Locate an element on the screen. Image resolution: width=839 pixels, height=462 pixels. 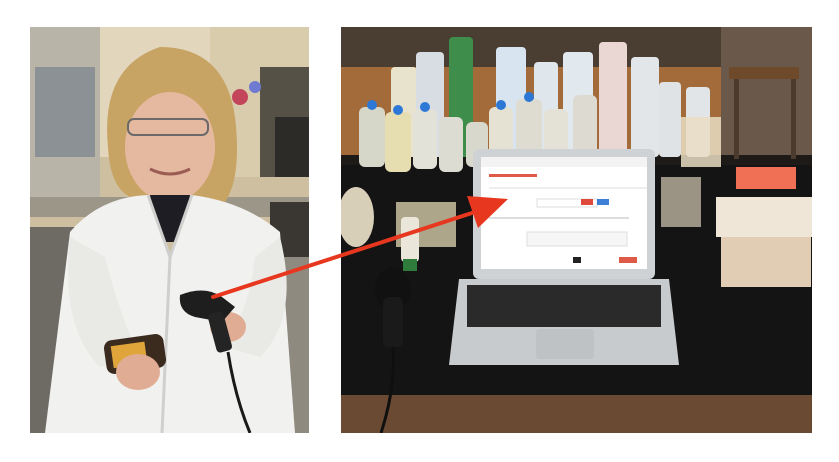
laptop is located at coordinates (564, 257).